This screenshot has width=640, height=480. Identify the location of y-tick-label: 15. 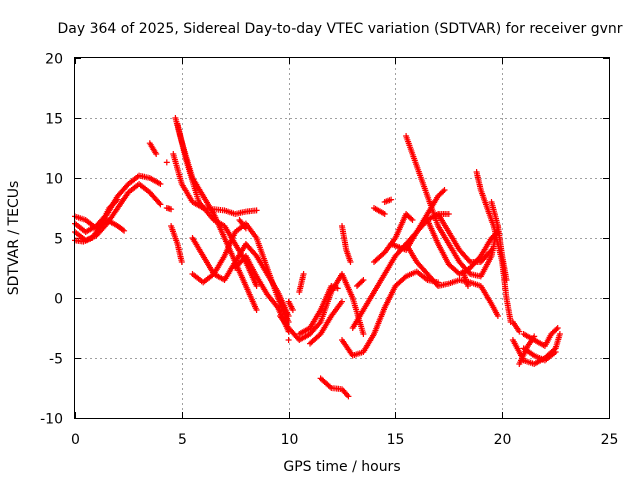
(54, 120).